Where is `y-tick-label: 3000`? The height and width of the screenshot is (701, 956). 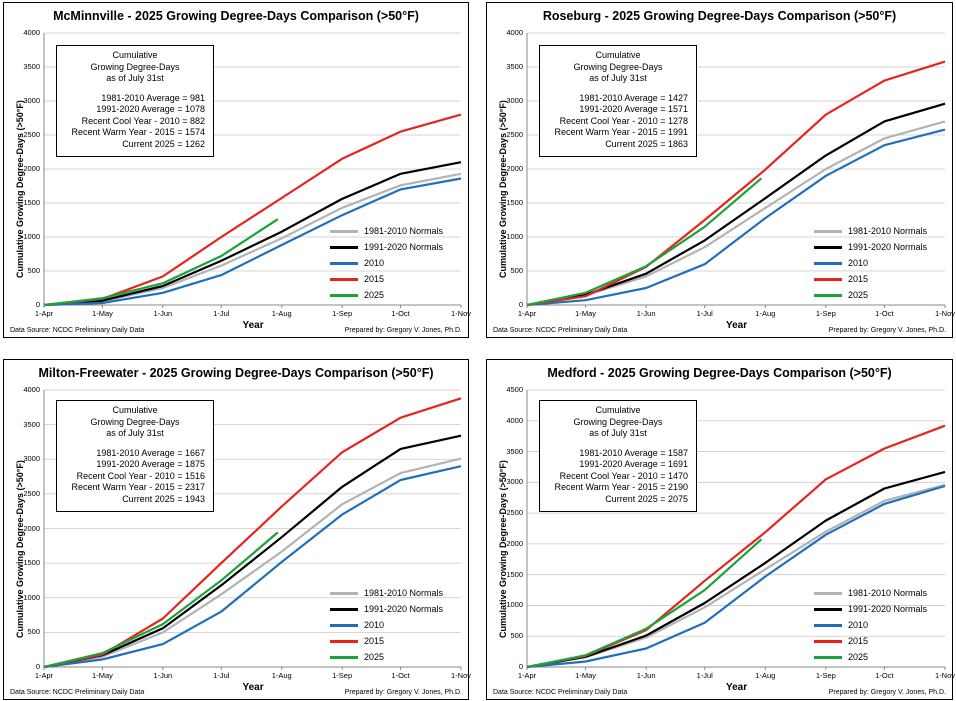
y-tick-label: 3000 is located at coordinates (514, 100).